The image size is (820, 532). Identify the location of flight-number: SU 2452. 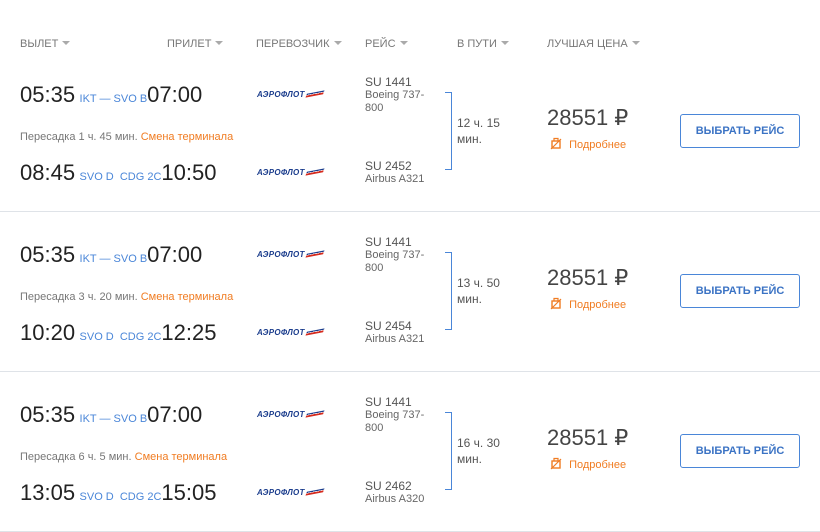
(388, 166).